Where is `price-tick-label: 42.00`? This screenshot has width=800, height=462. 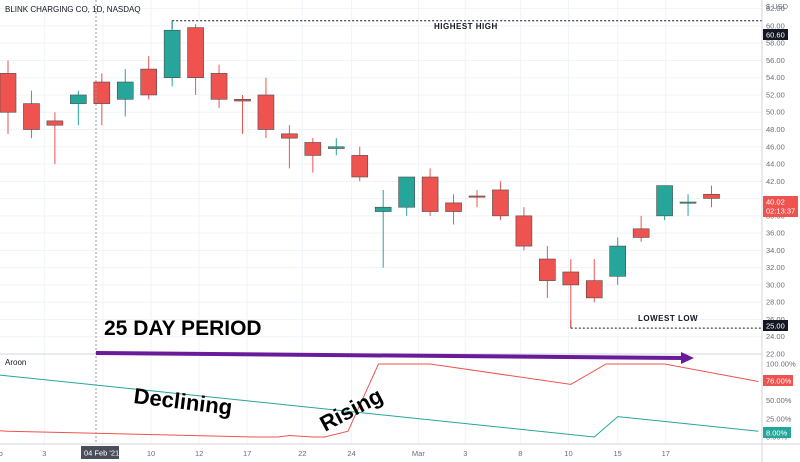 price-tick-label: 42.00 is located at coordinates (775, 181).